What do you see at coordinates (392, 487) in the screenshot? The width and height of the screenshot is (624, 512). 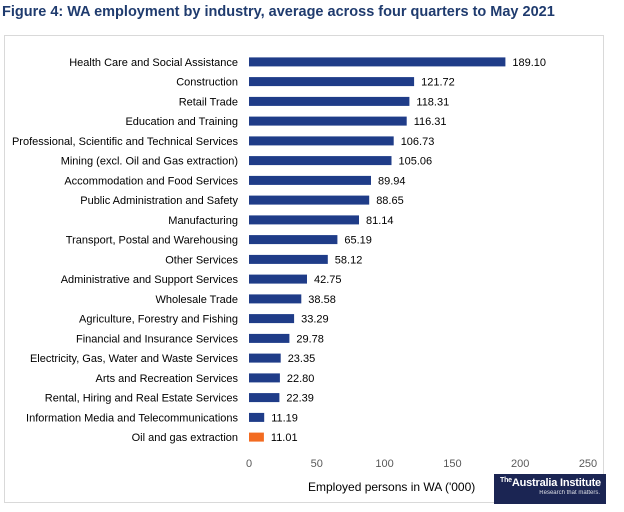 I see `x-axis-label: Employed persons in WA ('000)` at bounding box center [392, 487].